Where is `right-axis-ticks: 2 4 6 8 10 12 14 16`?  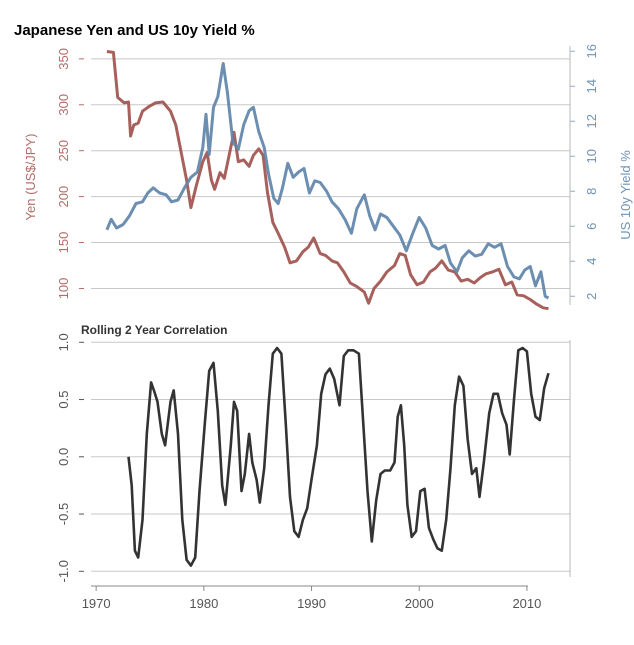
right-axis-ticks: 2 4 6 8 10 12 14 16 is located at coordinates (584, 172).